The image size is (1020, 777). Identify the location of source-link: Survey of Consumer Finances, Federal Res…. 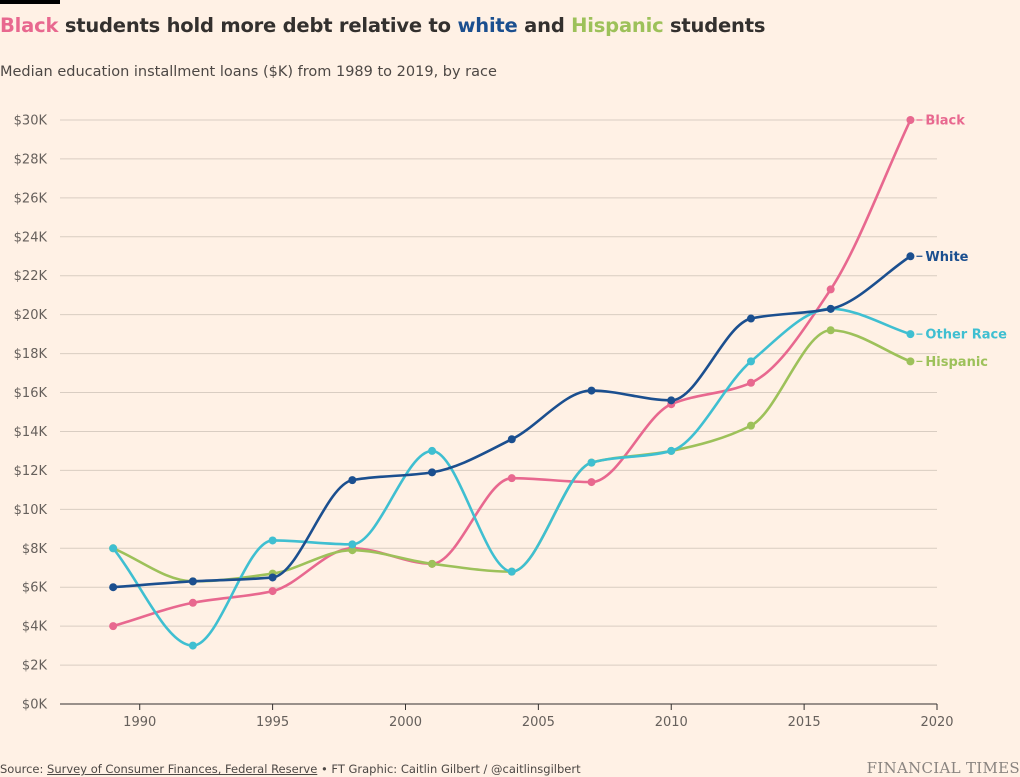
(182, 769).